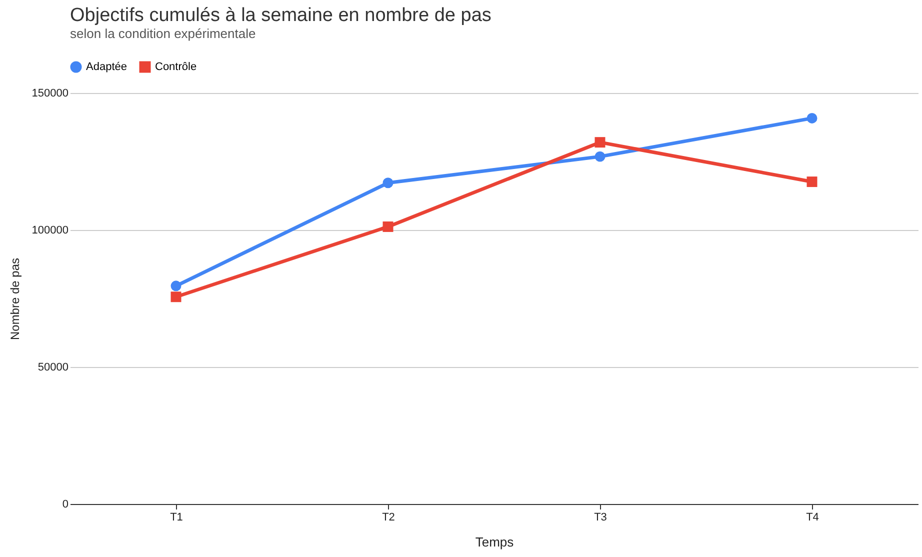 The image size is (922, 557). Describe the element at coordinates (163, 33) in the screenshot. I see `chart-subtitle: selon la condition expérimentale` at that location.